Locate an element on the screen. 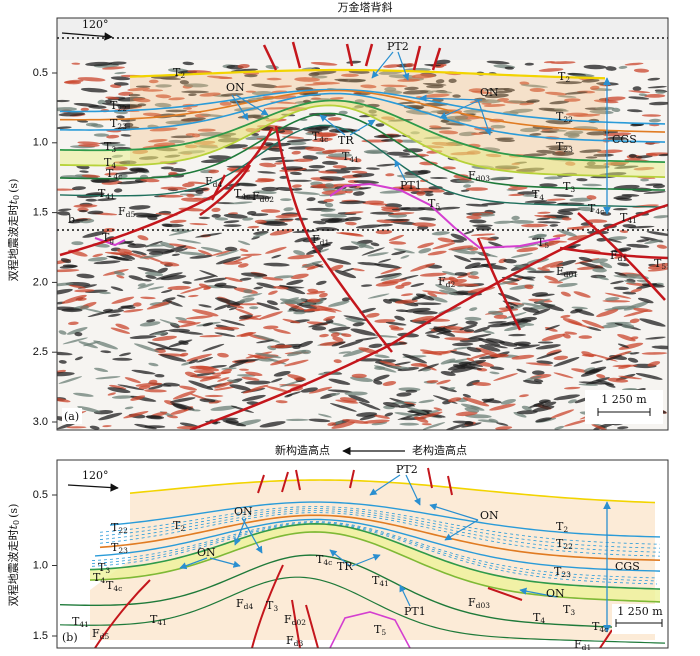  fault is located at coordinates (436, 59).